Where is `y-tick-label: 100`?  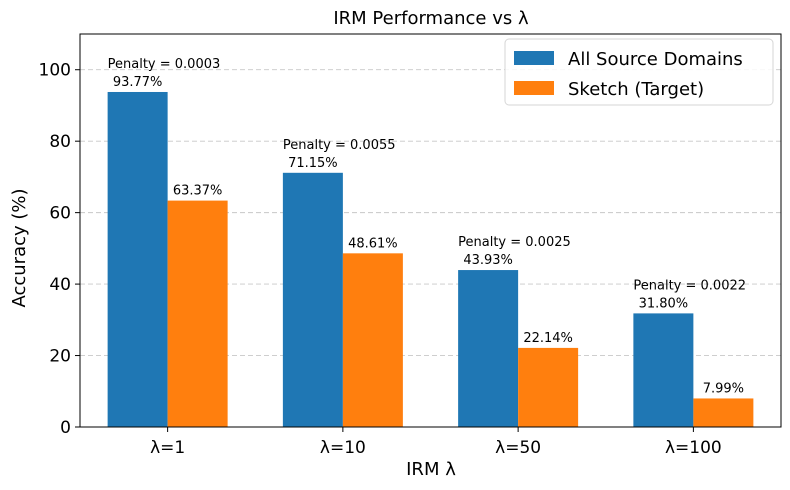 y-tick-label: 100 is located at coordinates (55, 71).